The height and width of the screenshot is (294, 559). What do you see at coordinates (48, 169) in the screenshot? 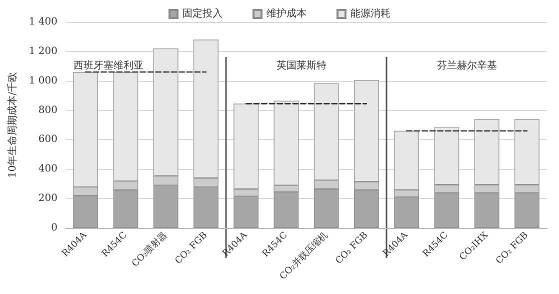
I see `y-tick-label: 400` at bounding box center [48, 169].